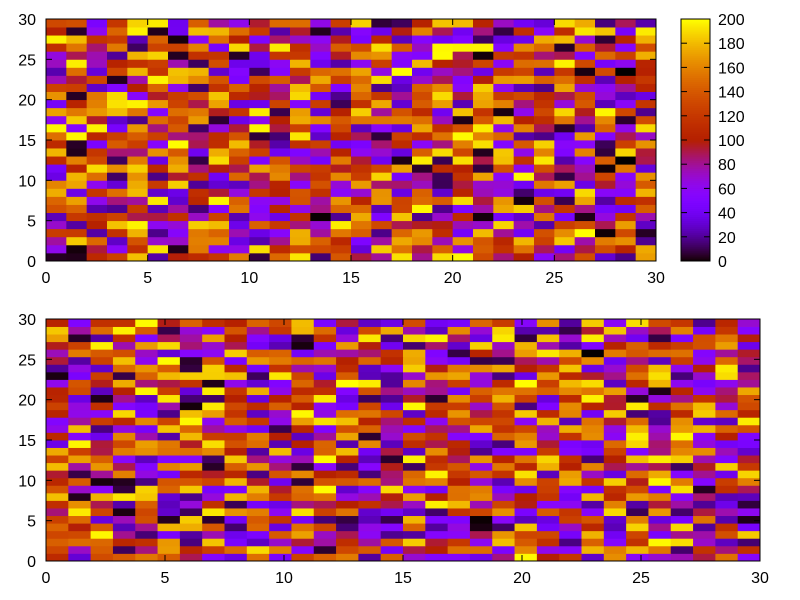 This screenshot has width=800, height=600. I want to click on bottom-heatmap-y-tick-label: 0, so click(31, 562).